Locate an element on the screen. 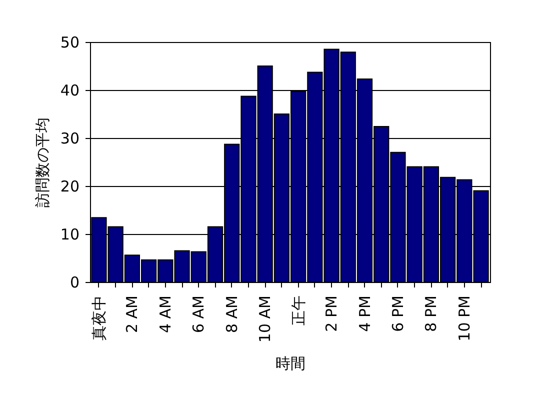 The image size is (548, 398). x-tick-label: 真夜中 is located at coordinates (99, 318).